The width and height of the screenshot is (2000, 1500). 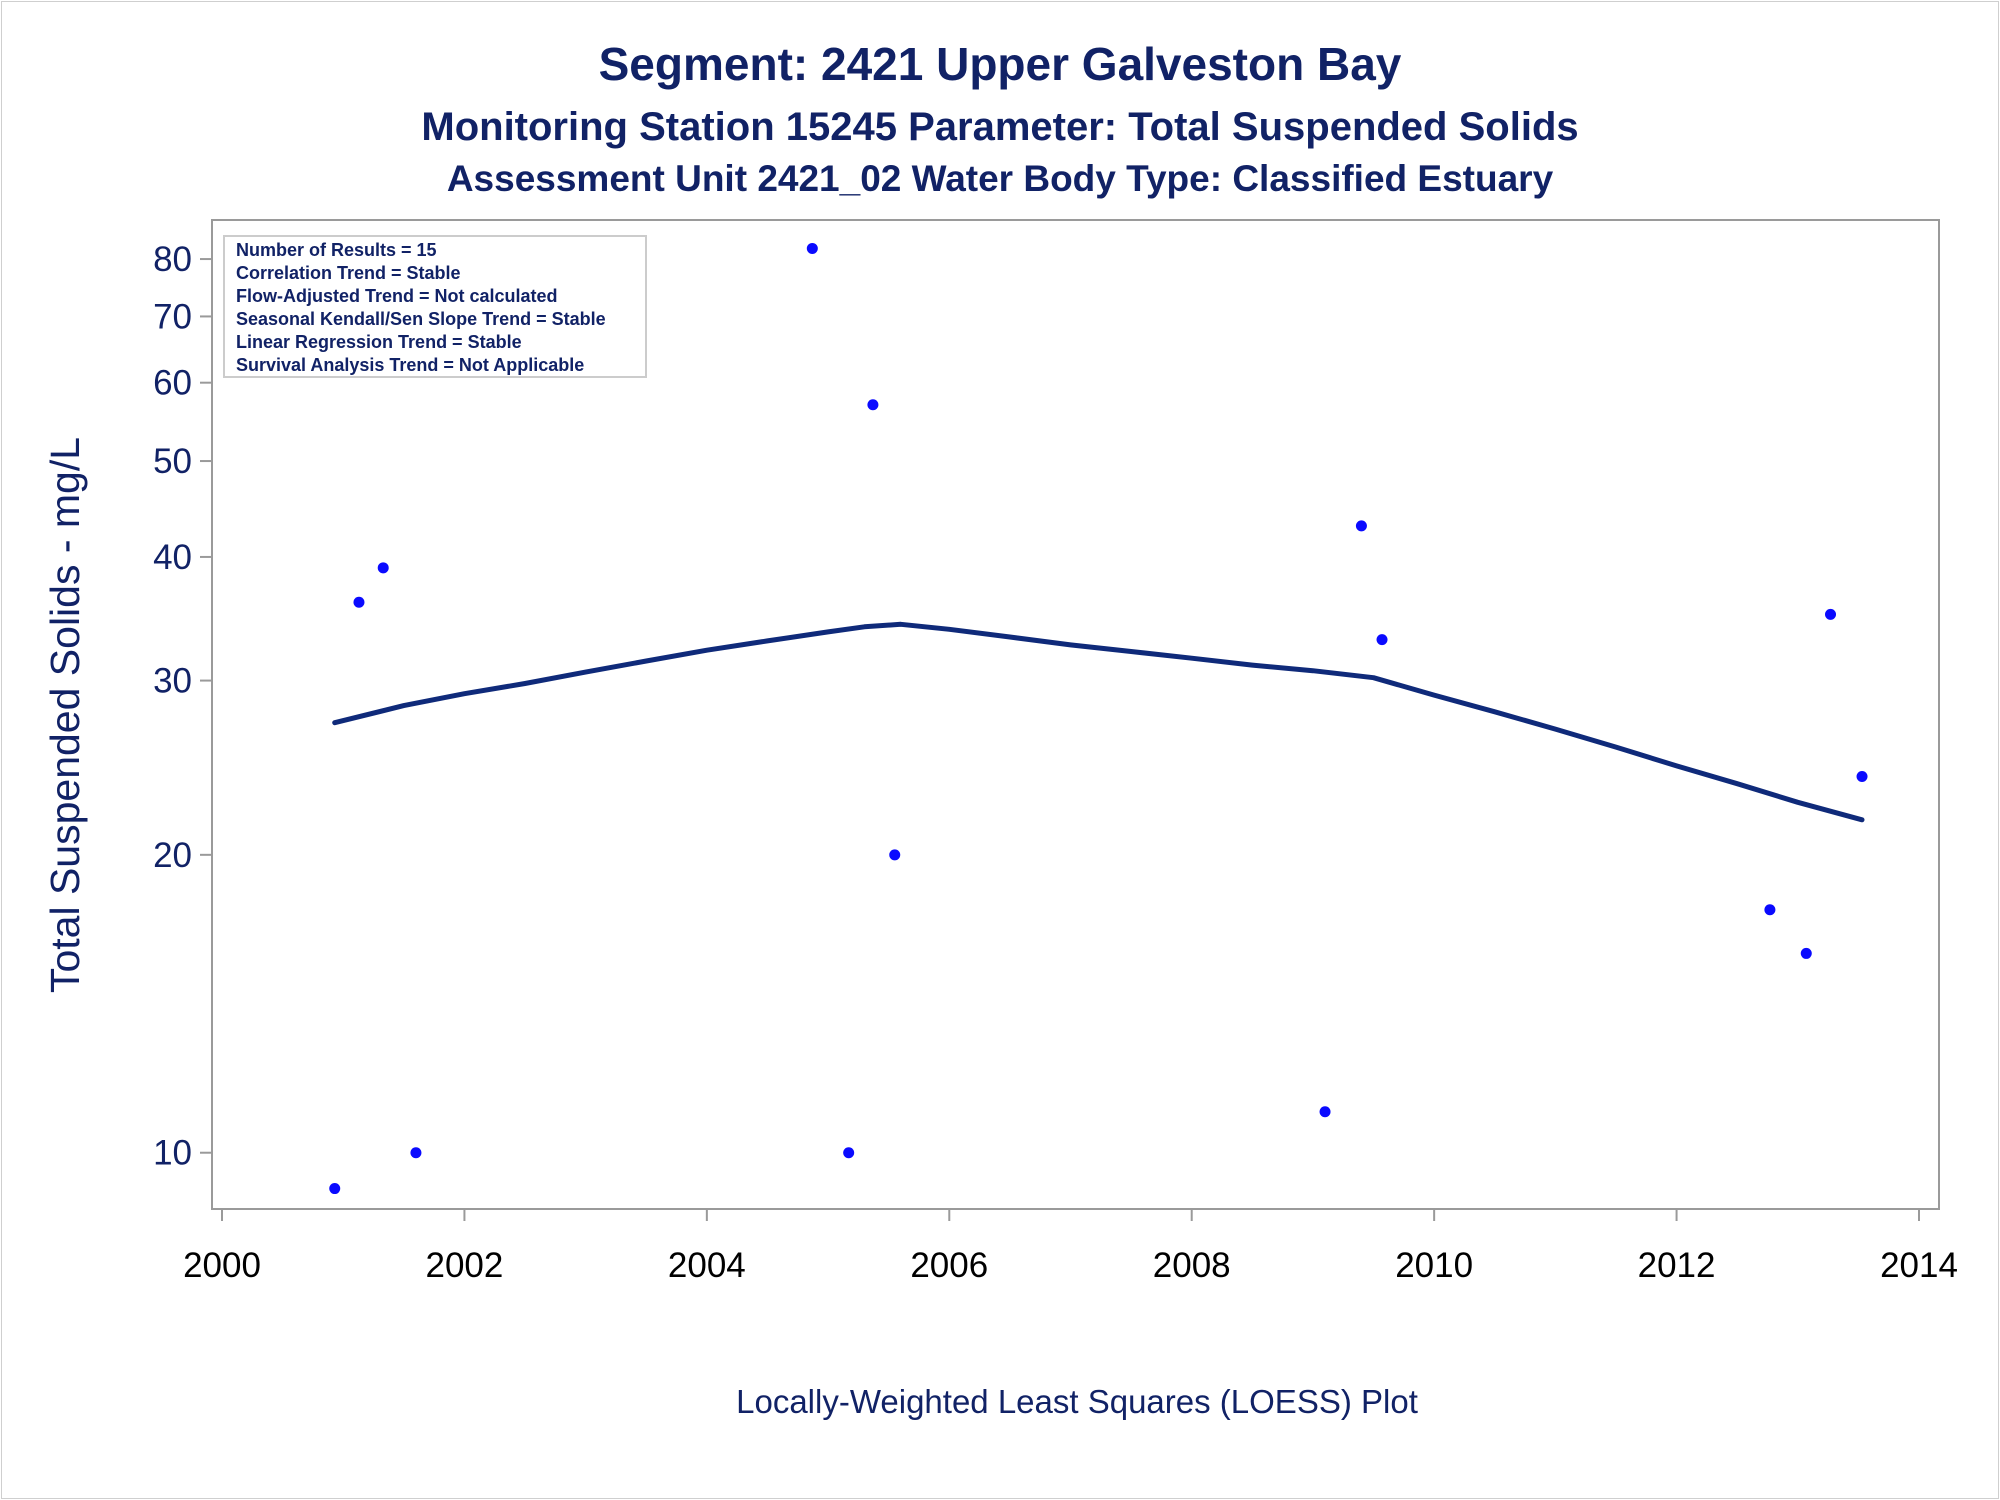 I want to click on y-tick-label: 20, so click(x=172, y=855).